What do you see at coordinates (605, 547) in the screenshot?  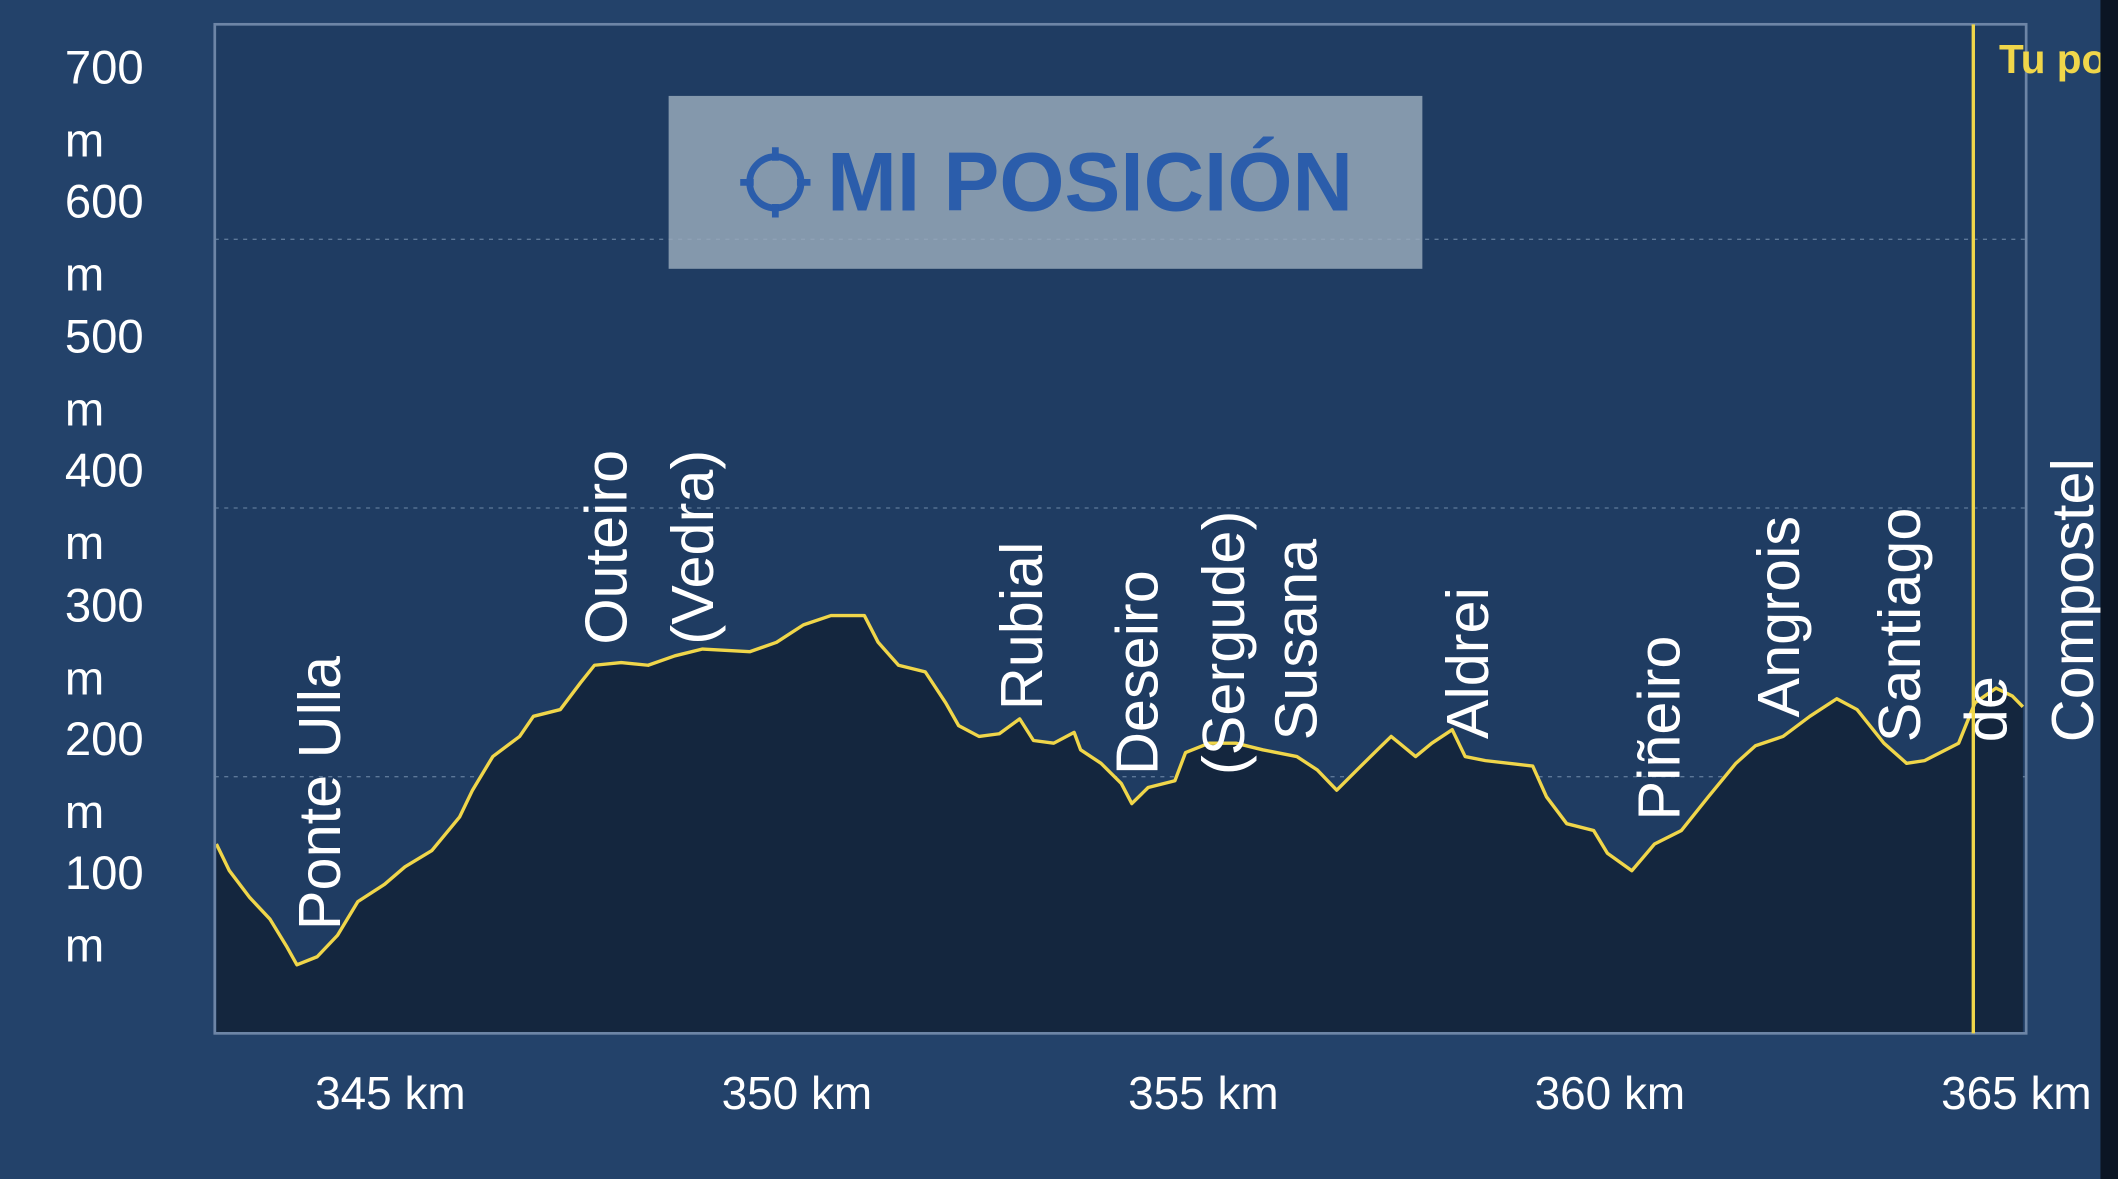 I see `place-label: Outeiro` at bounding box center [605, 547].